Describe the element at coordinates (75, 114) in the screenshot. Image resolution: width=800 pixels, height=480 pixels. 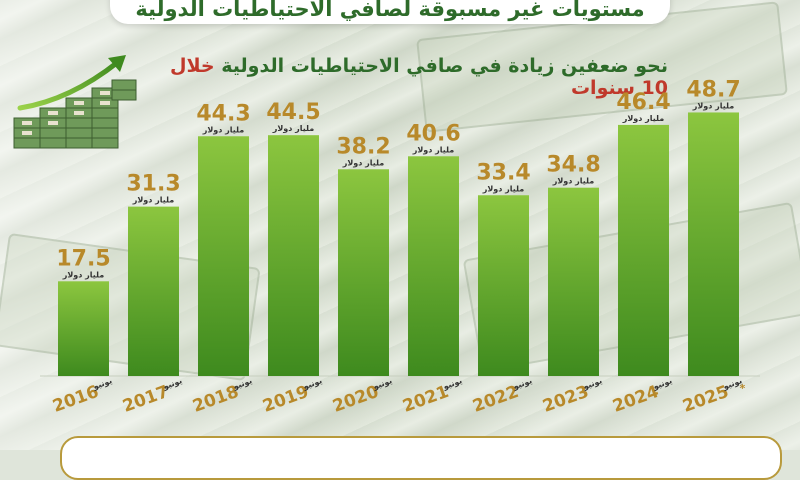
I see `money-stacks-icon` at that location.